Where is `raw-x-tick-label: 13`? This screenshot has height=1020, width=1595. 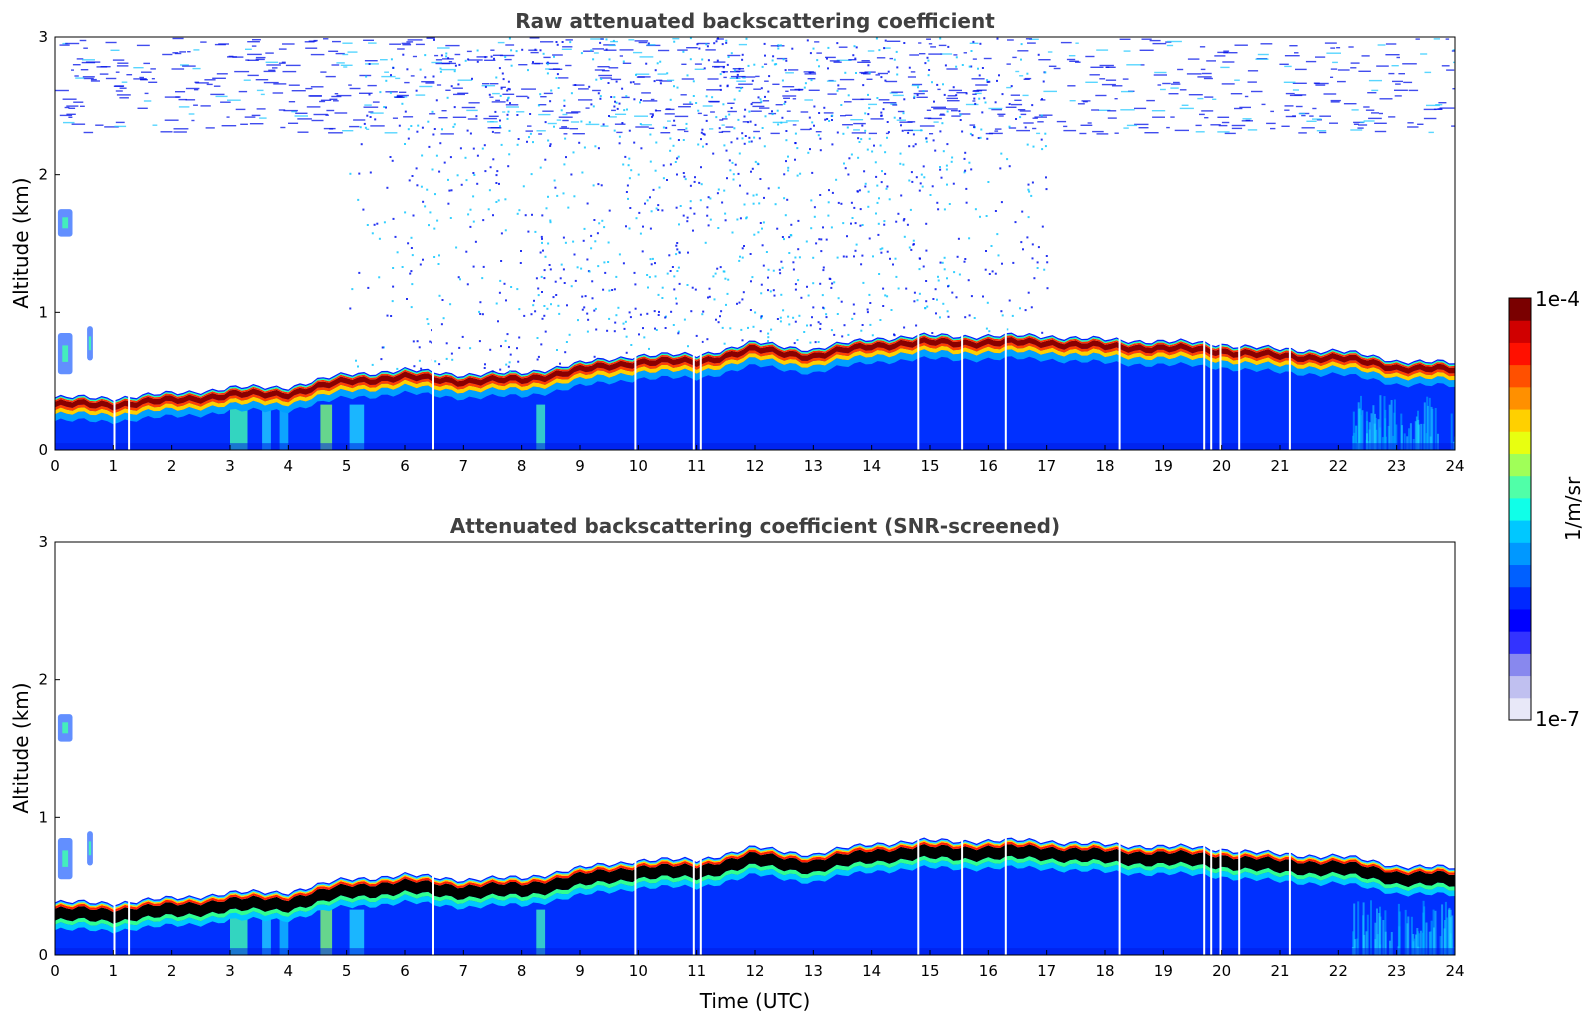
raw-x-tick-label: 13 is located at coordinates (813, 466).